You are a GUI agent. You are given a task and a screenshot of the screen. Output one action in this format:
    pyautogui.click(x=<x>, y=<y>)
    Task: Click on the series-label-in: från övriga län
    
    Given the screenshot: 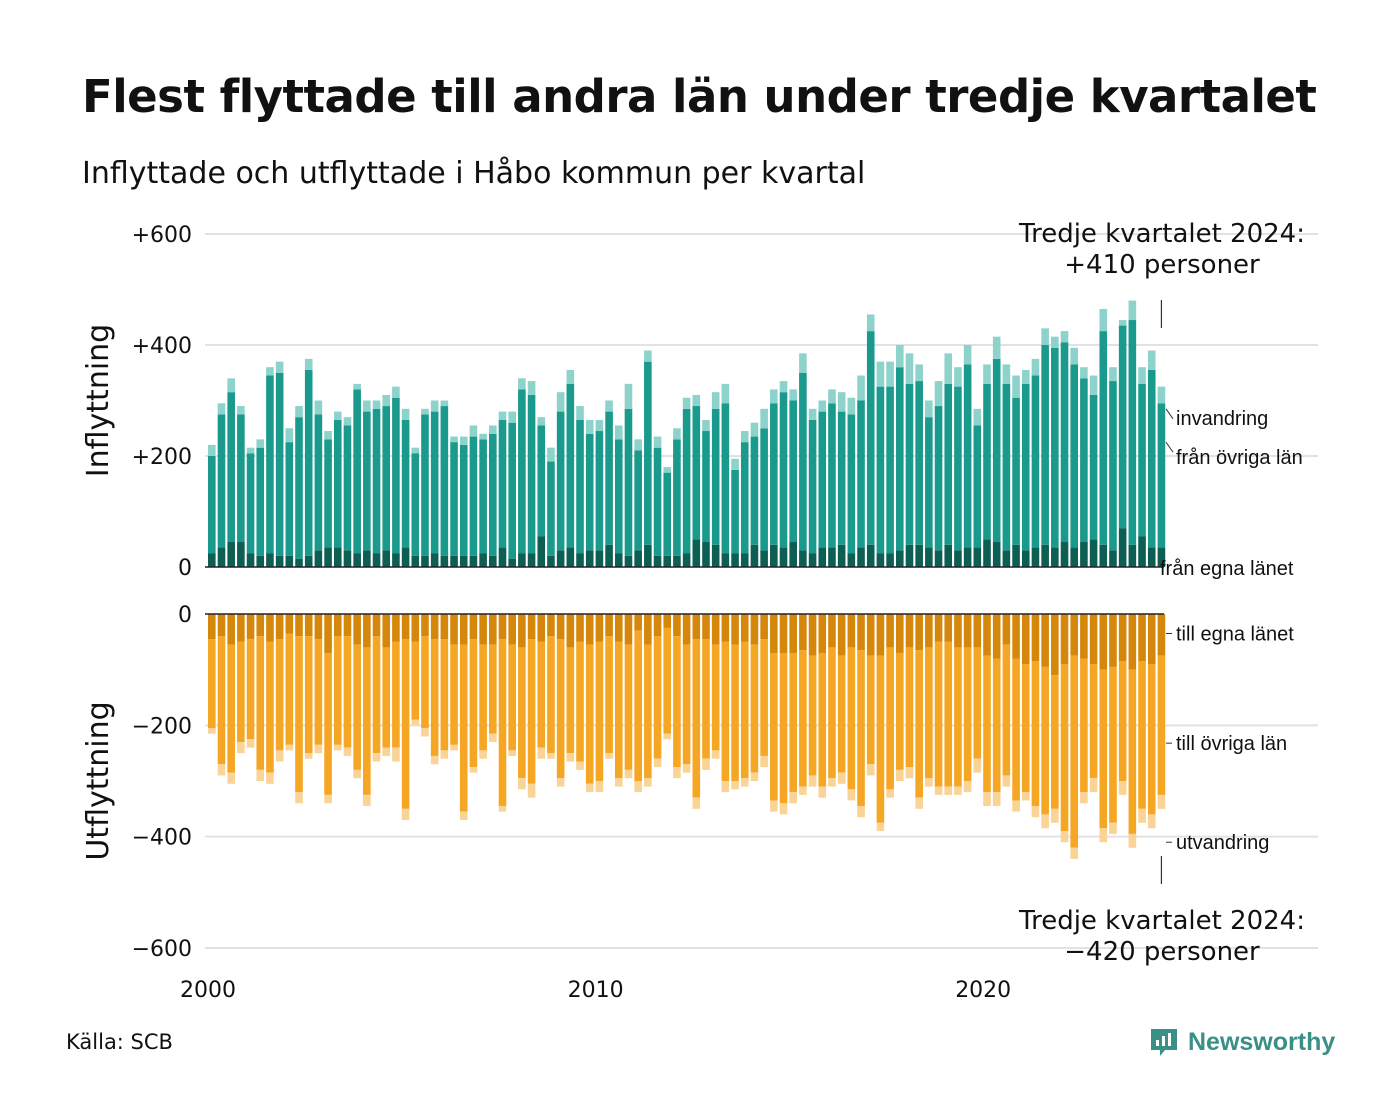 What is the action you would take?
    pyautogui.click(x=1239, y=458)
    